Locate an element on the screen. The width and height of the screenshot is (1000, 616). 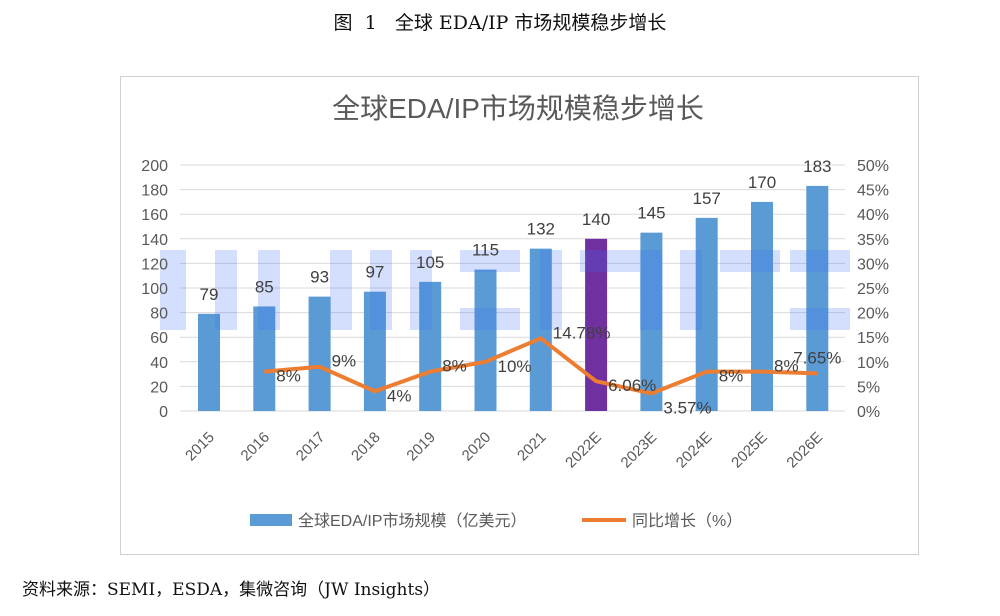
left-tick-label: 180 is located at coordinates (154, 191).